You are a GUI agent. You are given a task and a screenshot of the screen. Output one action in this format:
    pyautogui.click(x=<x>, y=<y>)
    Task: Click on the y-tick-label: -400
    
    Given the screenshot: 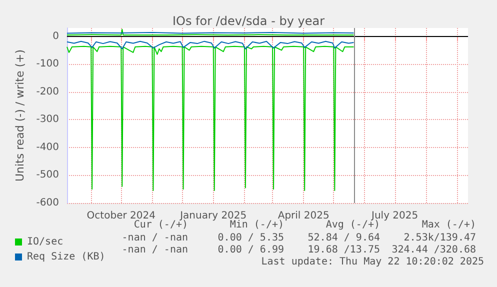 What is the action you would take?
    pyautogui.click(x=47, y=147)
    